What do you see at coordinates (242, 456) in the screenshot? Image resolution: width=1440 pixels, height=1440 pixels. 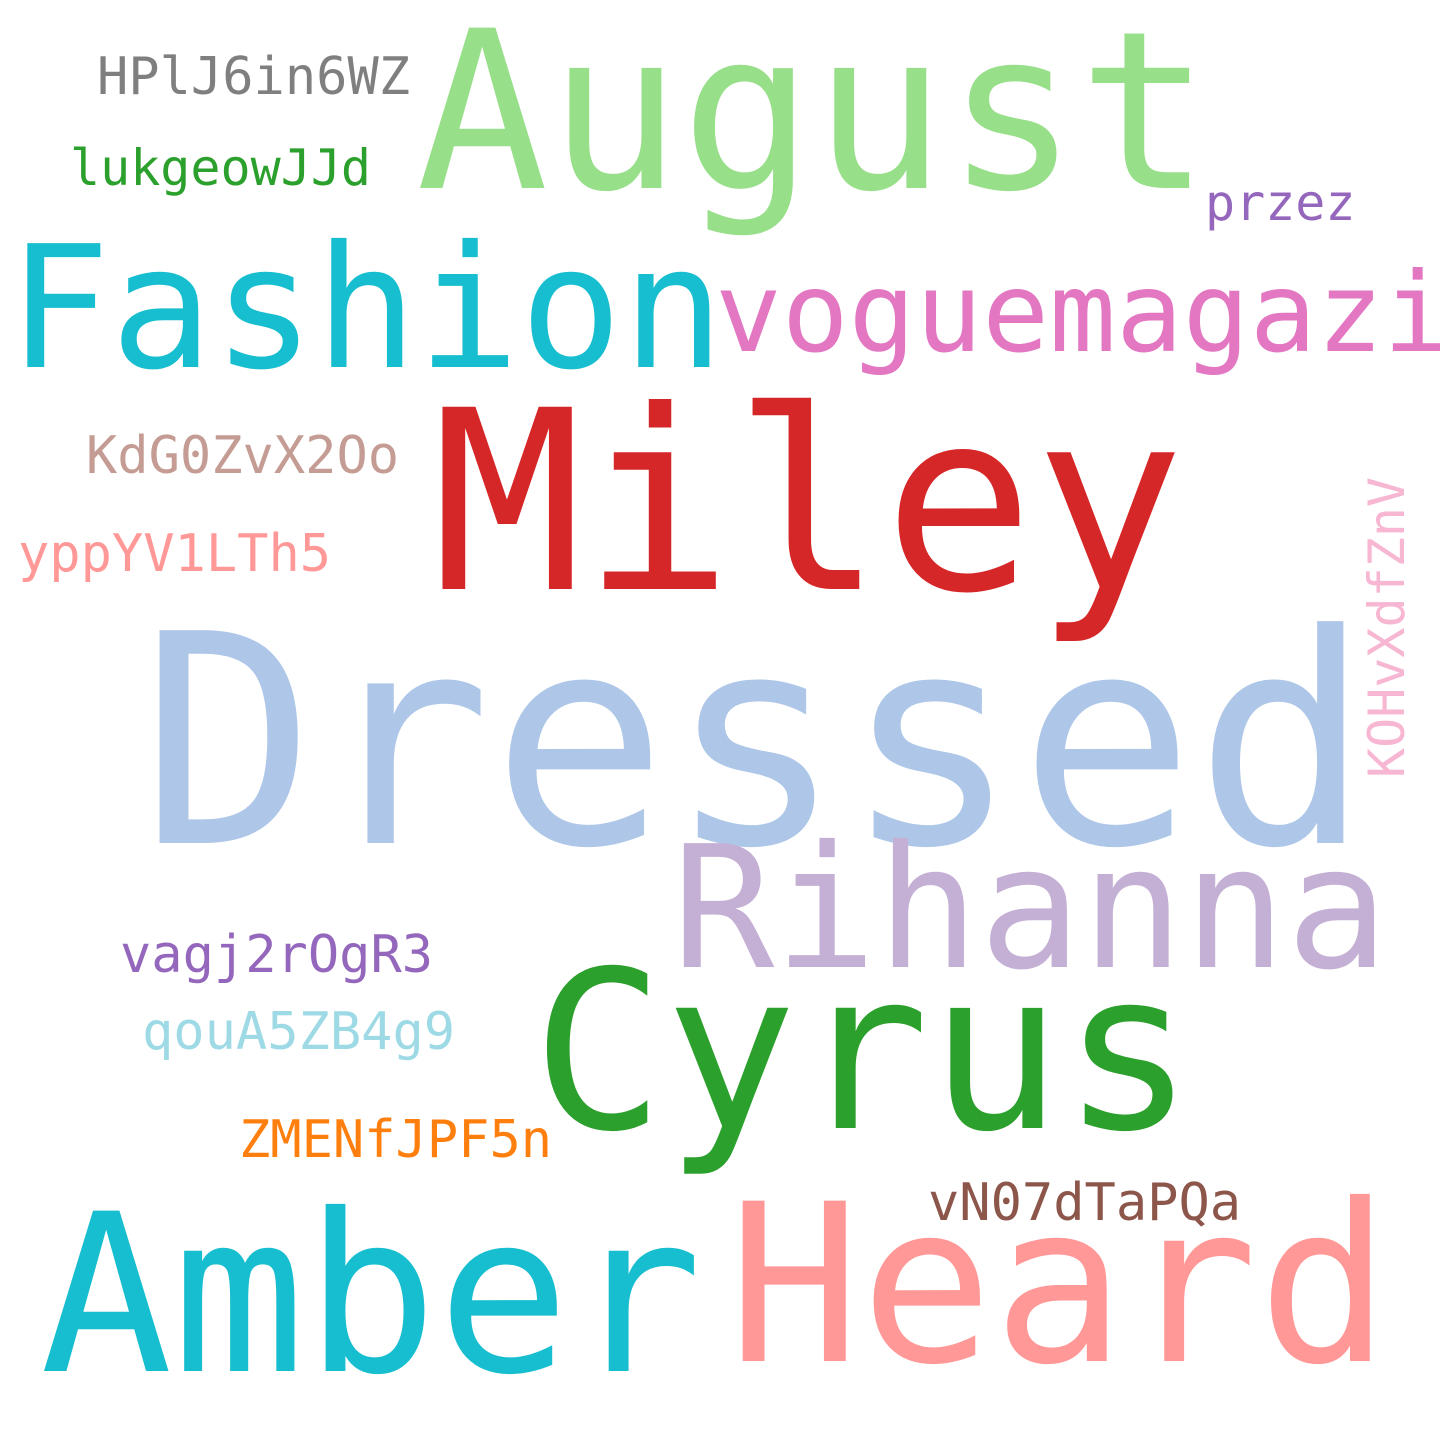 I see `word-kdg: KdG0ZvX2Oo` at bounding box center [242, 456].